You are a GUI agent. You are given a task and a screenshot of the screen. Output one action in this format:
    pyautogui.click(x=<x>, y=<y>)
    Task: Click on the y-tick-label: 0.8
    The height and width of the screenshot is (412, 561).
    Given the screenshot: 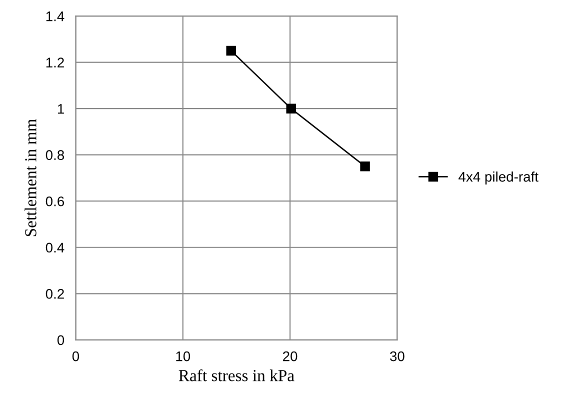 What is the action you would take?
    pyautogui.click(x=55, y=155)
    